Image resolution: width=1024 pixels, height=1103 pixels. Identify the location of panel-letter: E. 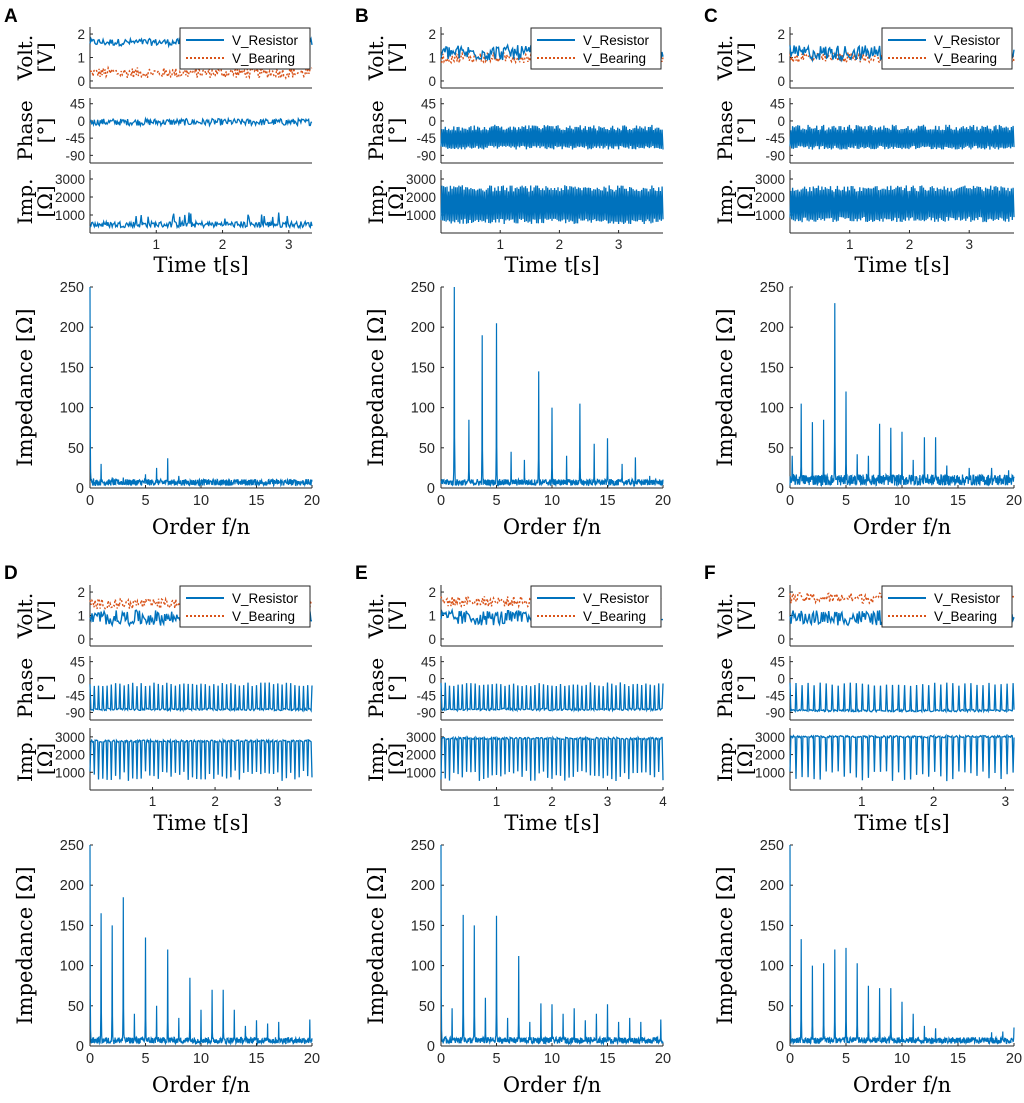
(361, 573).